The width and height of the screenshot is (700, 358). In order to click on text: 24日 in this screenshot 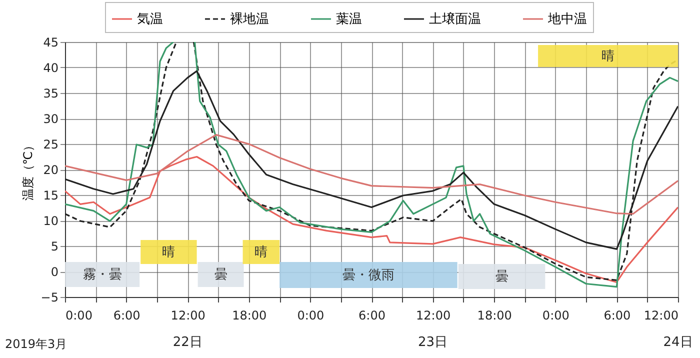, I will do `click(678, 342)`.